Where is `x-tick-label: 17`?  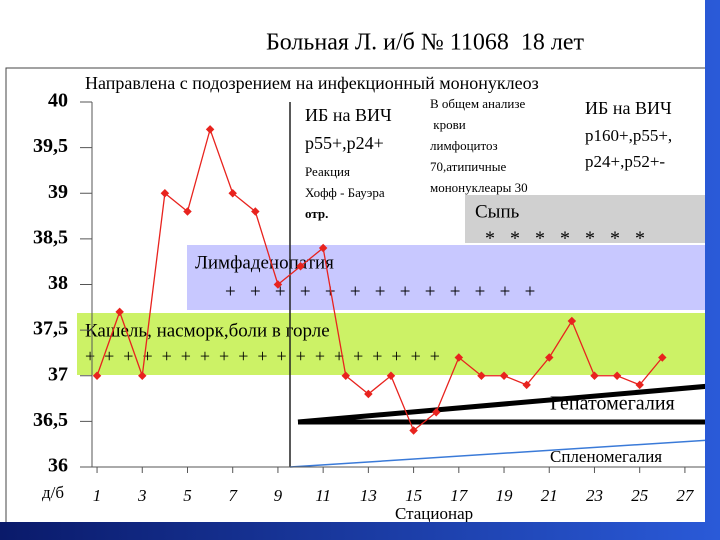 x-tick-label: 17 is located at coordinates (459, 495).